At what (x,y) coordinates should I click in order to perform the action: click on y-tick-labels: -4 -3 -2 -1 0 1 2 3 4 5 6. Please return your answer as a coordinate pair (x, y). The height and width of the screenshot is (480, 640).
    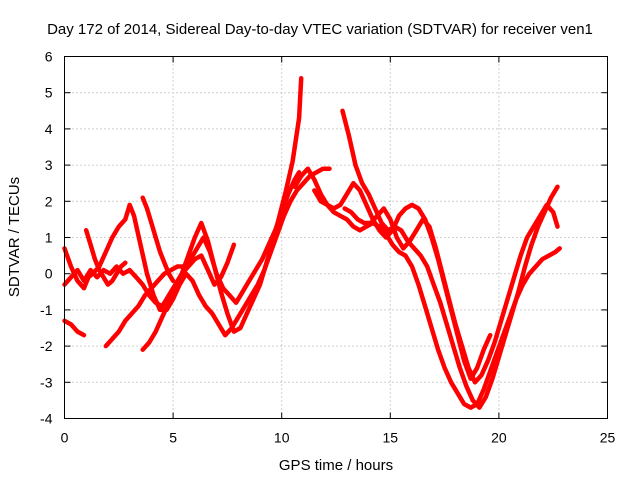
    Looking at the image, I should click on (46, 238).